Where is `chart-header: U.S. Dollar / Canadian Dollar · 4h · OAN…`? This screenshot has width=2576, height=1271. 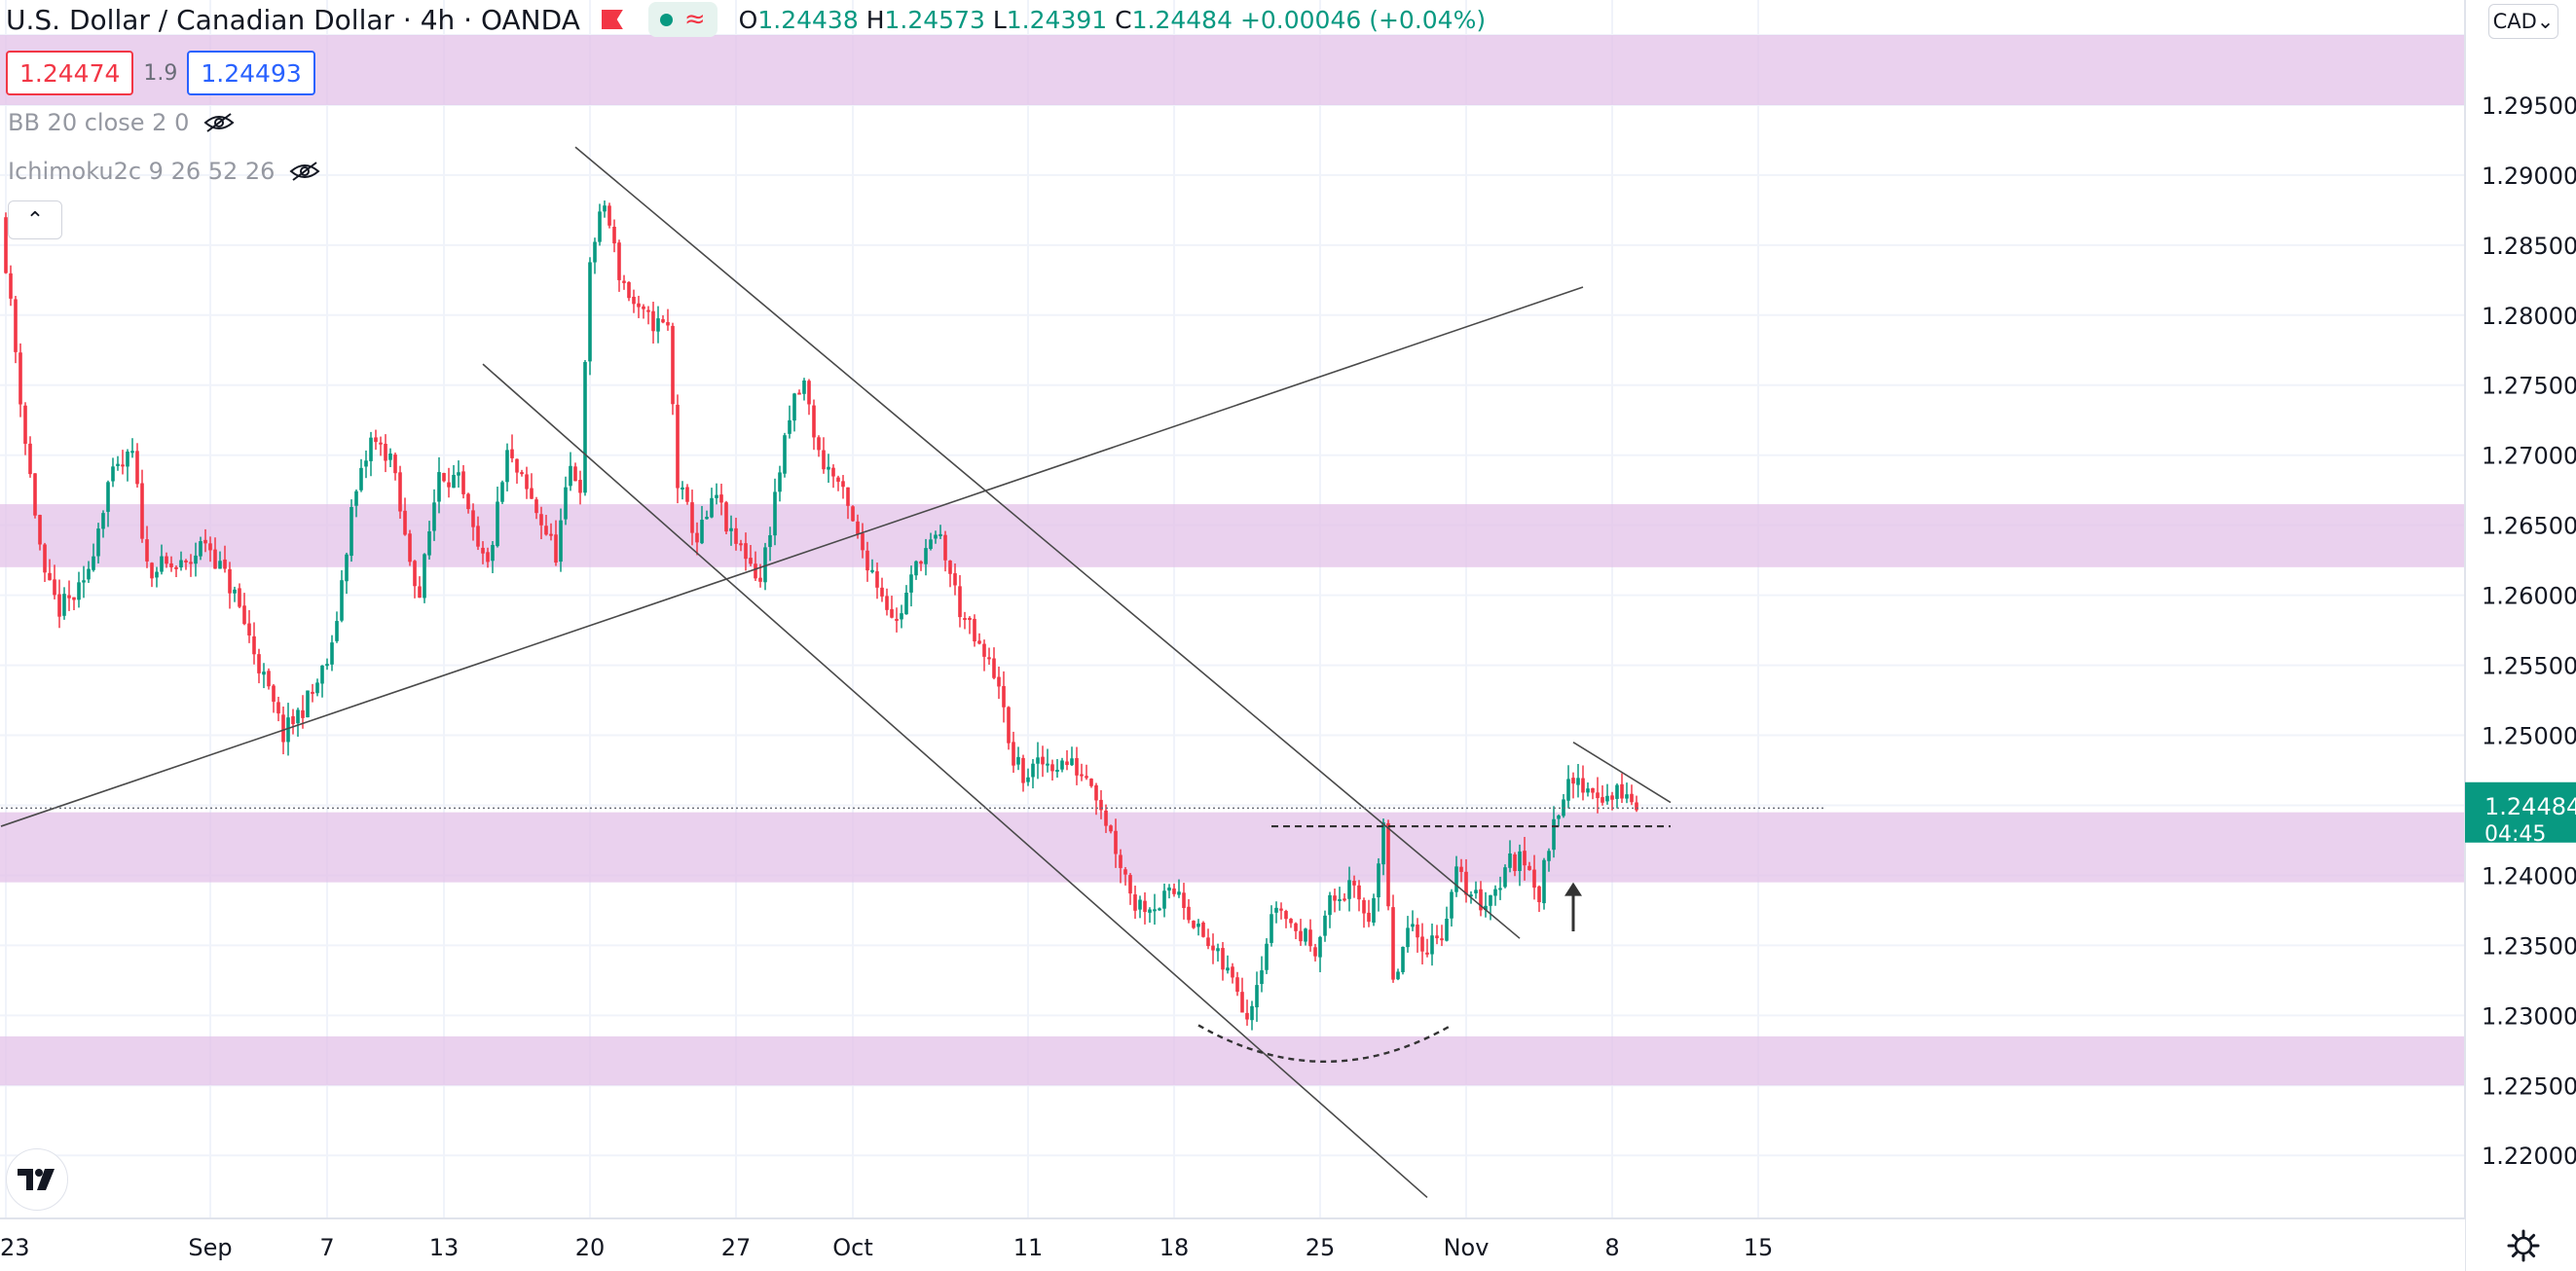
chart-header: U.S. Dollar / Canadian Dollar · 4h · OAN… is located at coordinates (743, 20).